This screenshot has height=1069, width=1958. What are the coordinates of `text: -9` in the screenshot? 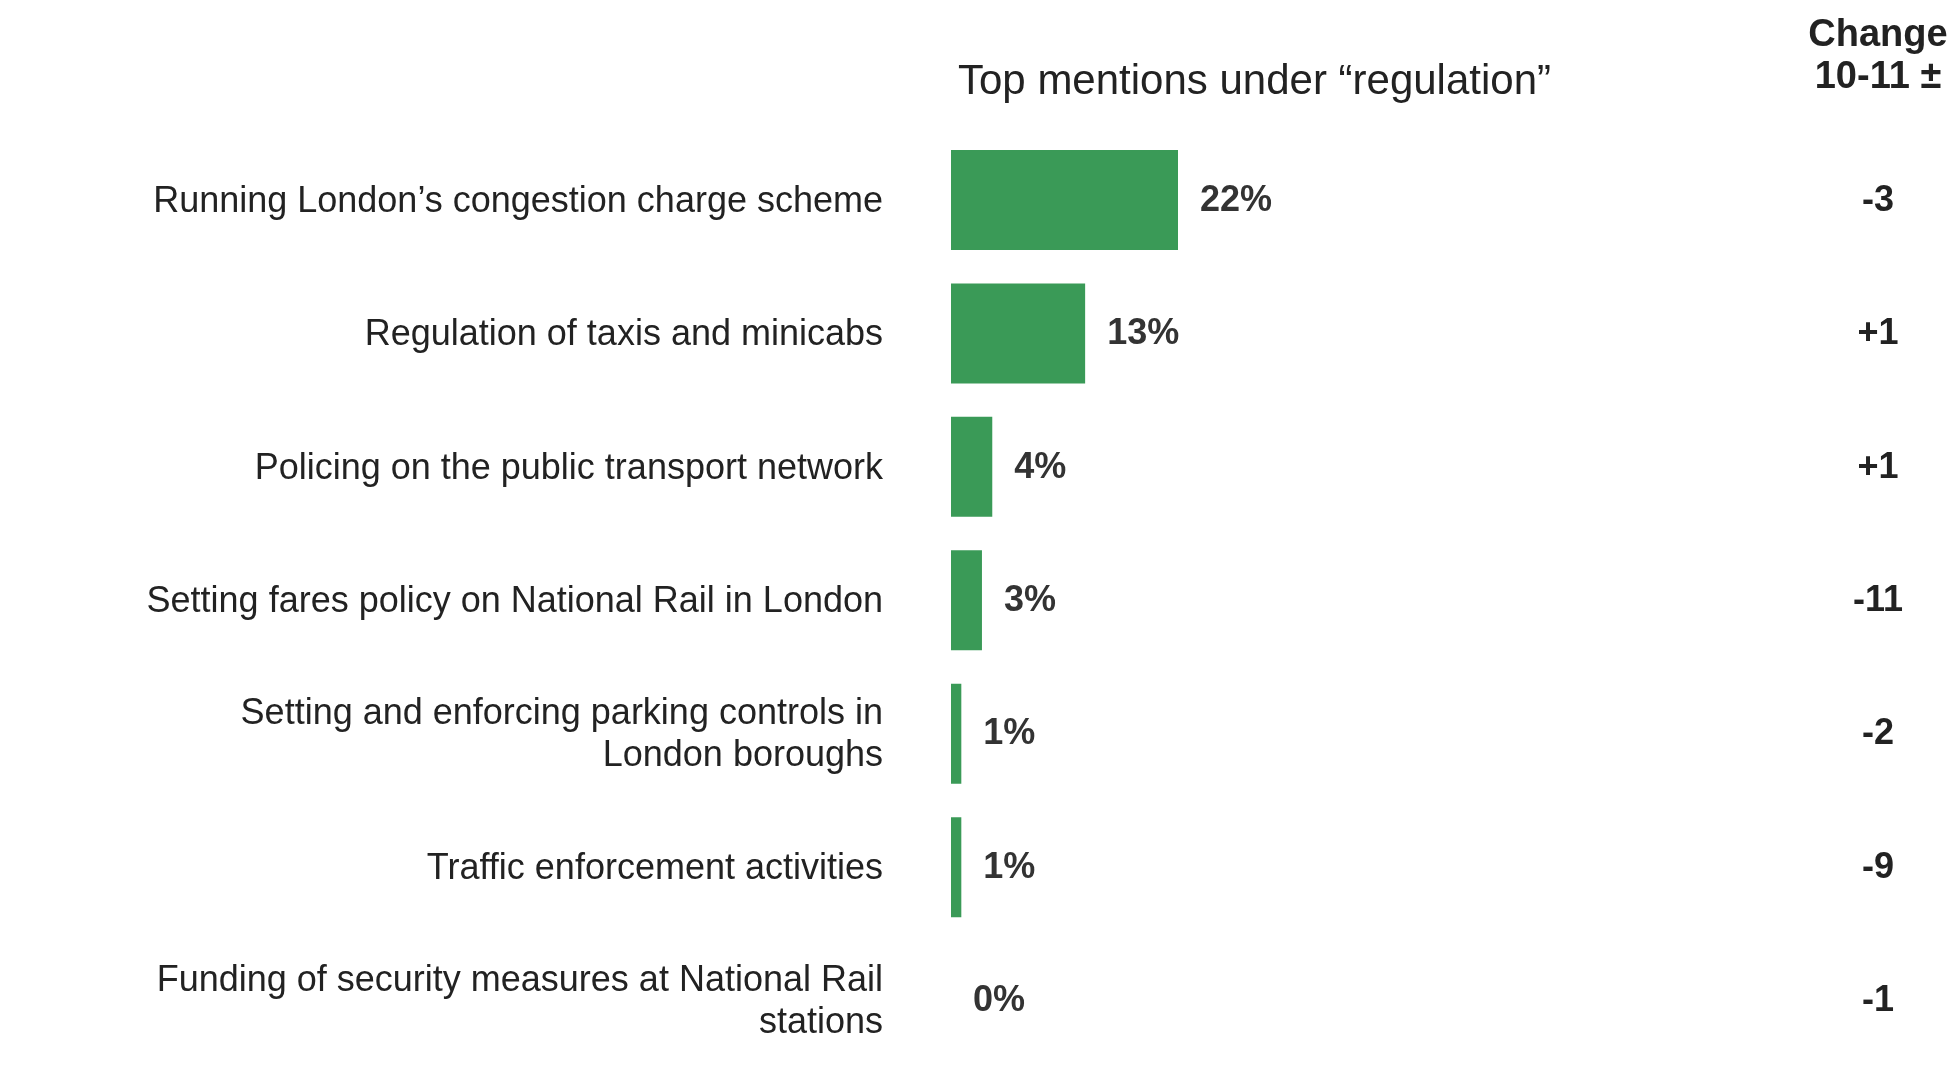 It's located at (1878, 865).